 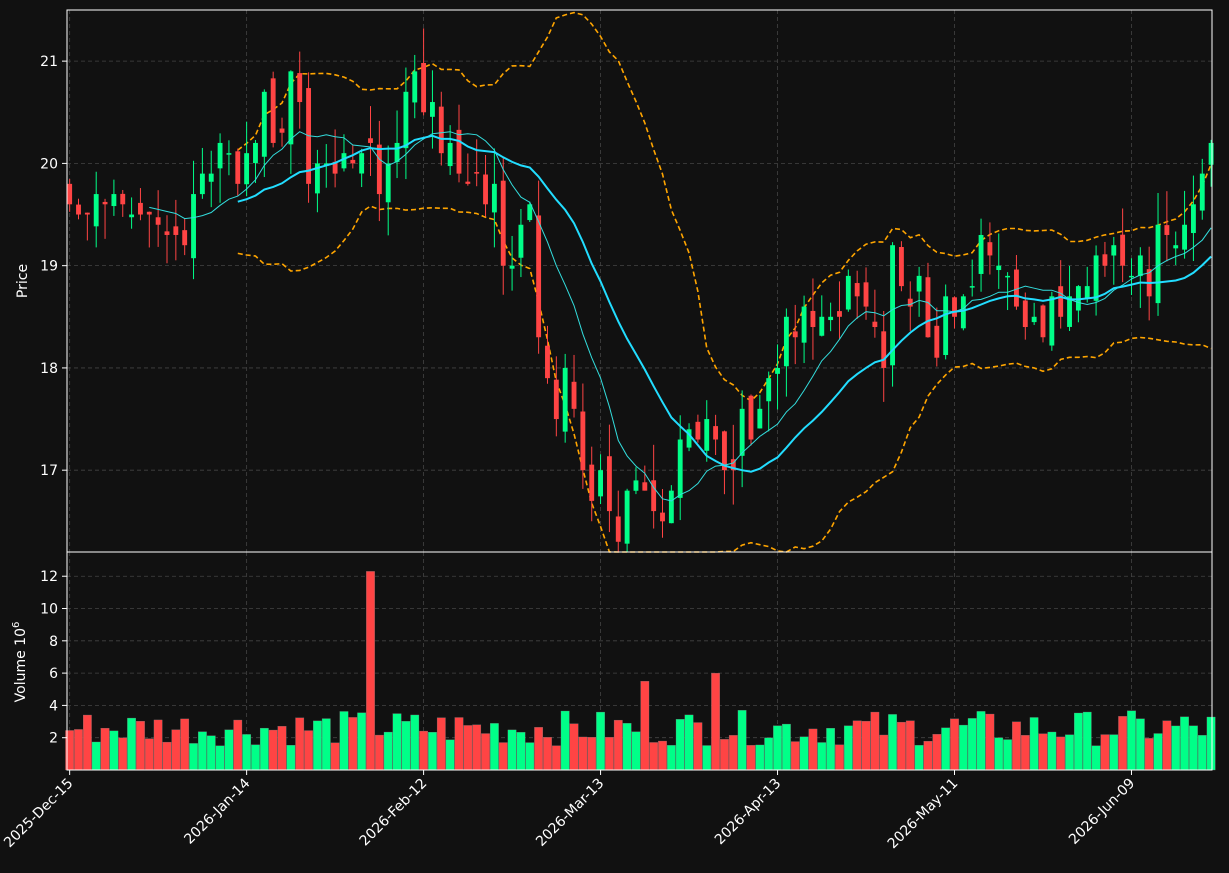 I want to click on volume-tick-label: 4, so click(x=53, y=706).